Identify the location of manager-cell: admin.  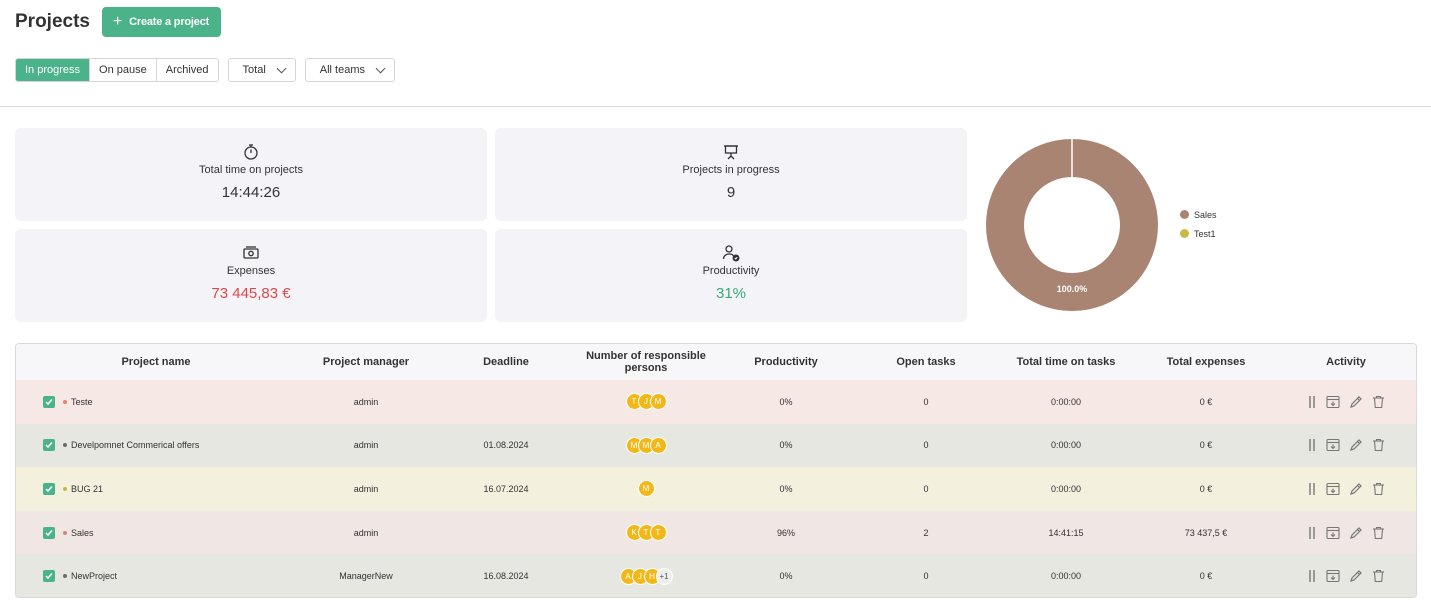
(366, 488).